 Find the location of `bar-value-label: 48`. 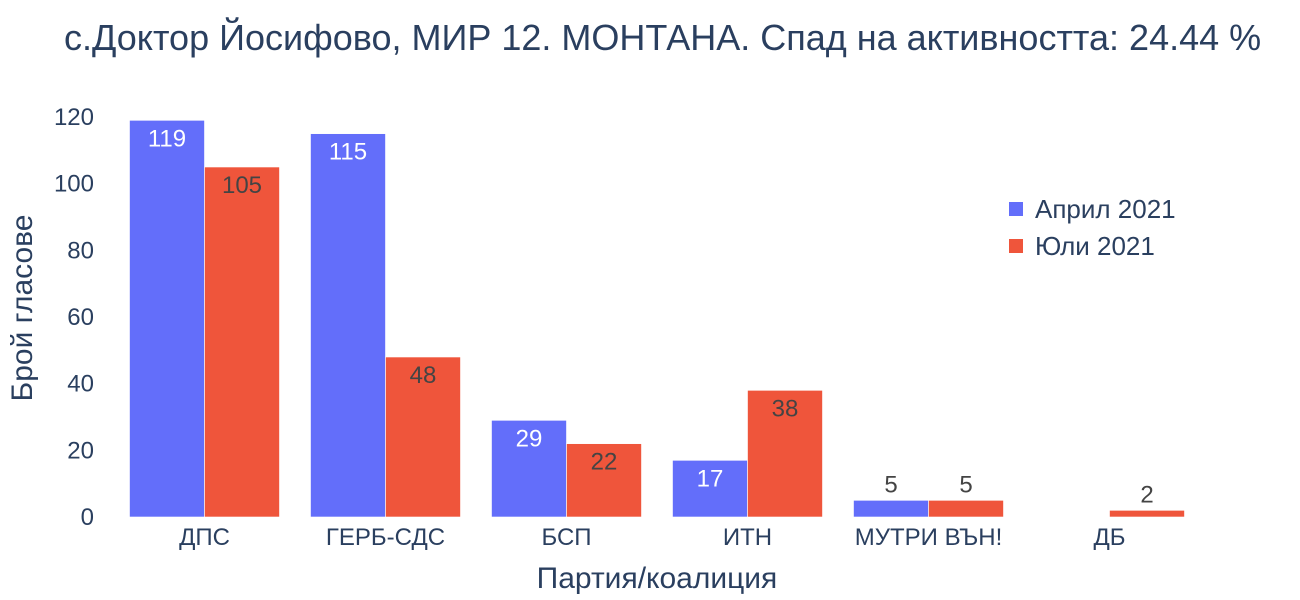

bar-value-label: 48 is located at coordinates (423, 375).